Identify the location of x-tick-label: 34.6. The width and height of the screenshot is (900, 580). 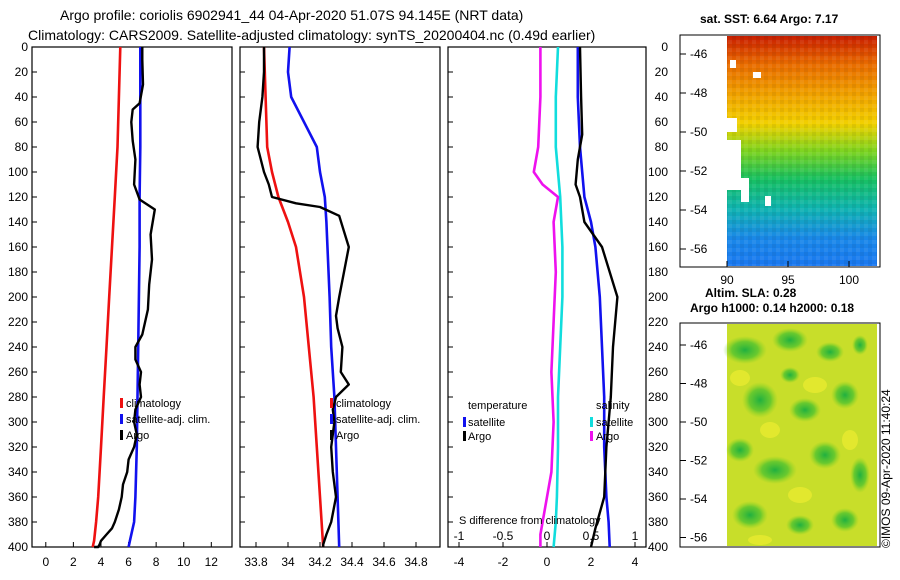
(384, 562).